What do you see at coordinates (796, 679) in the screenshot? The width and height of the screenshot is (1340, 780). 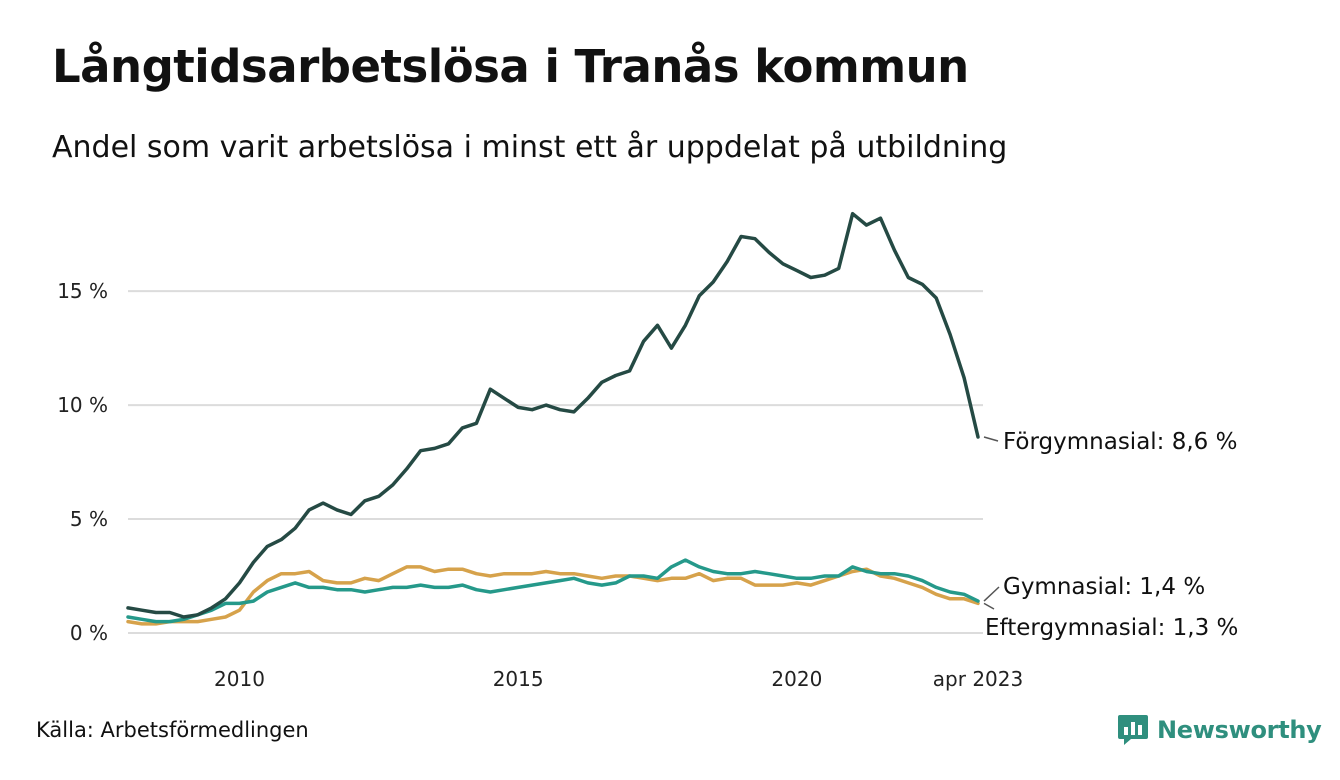 I see `x-tick-label: 2020` at bounding box center [796, 679].